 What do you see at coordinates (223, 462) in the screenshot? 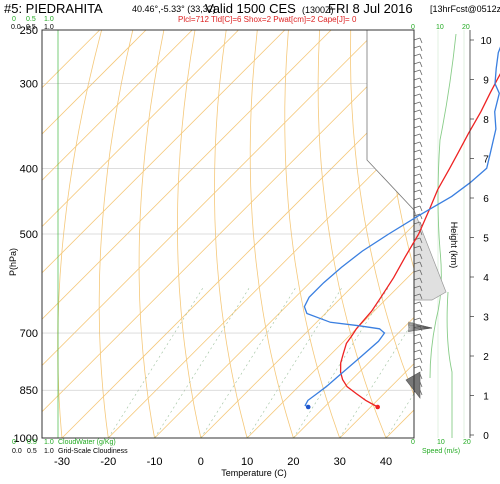
I see `temperature-tick-labels: -30 -20 -10 0 10 20 30 40` at bounding box center [223, 462].